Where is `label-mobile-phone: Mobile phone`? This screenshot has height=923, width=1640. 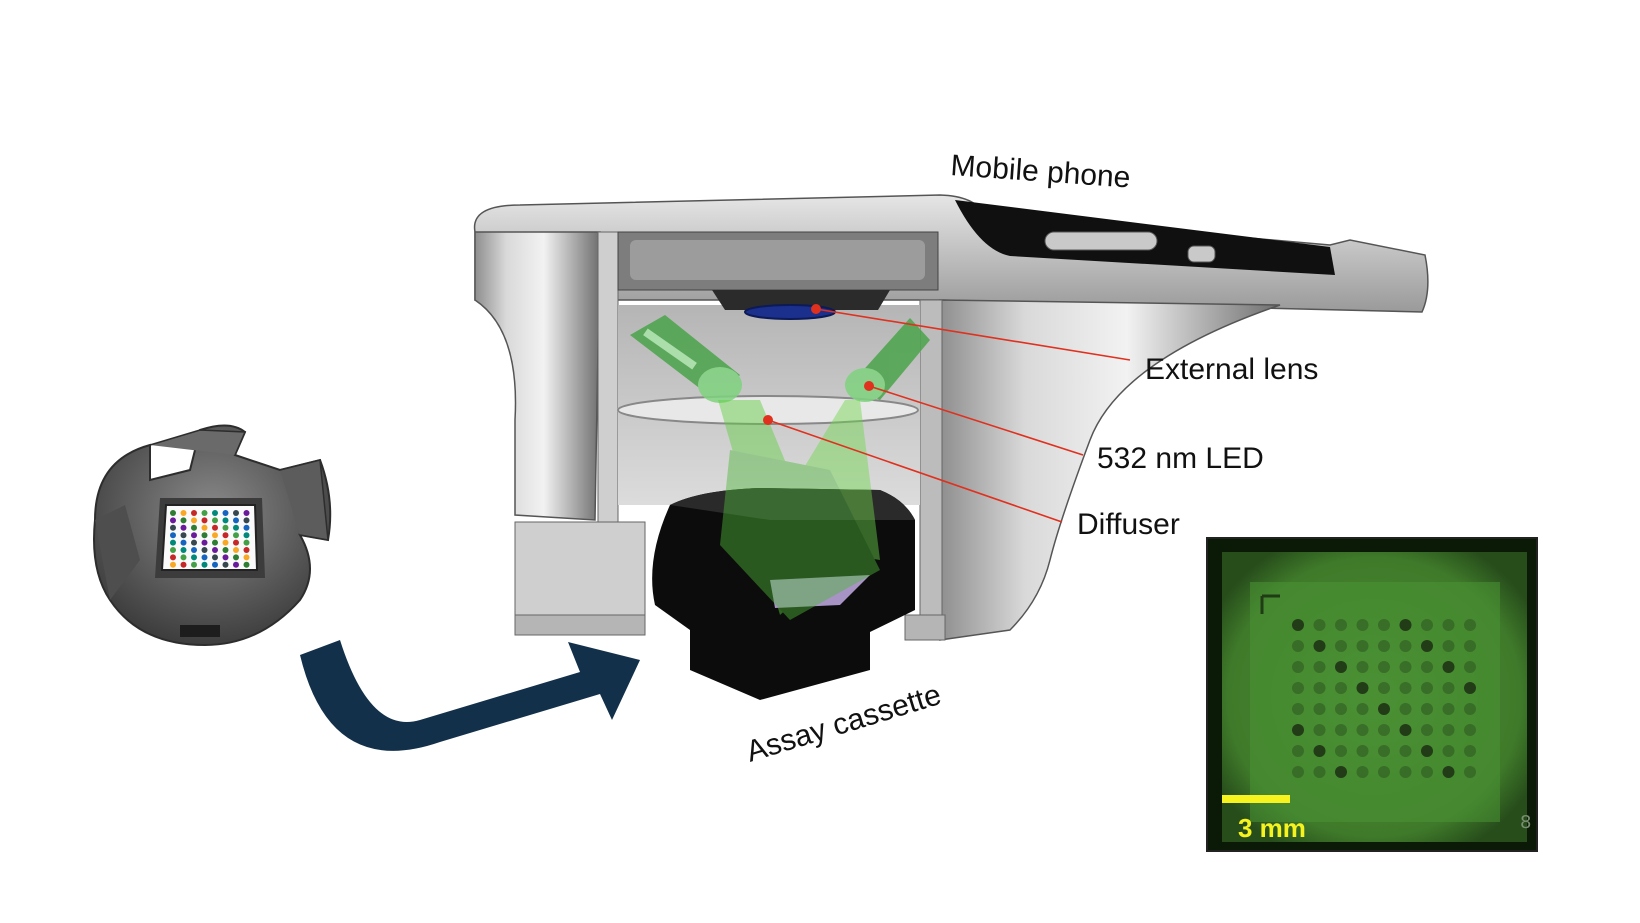
label-mobile-phone: Mobile phone is located at coordinates (1041, 171).